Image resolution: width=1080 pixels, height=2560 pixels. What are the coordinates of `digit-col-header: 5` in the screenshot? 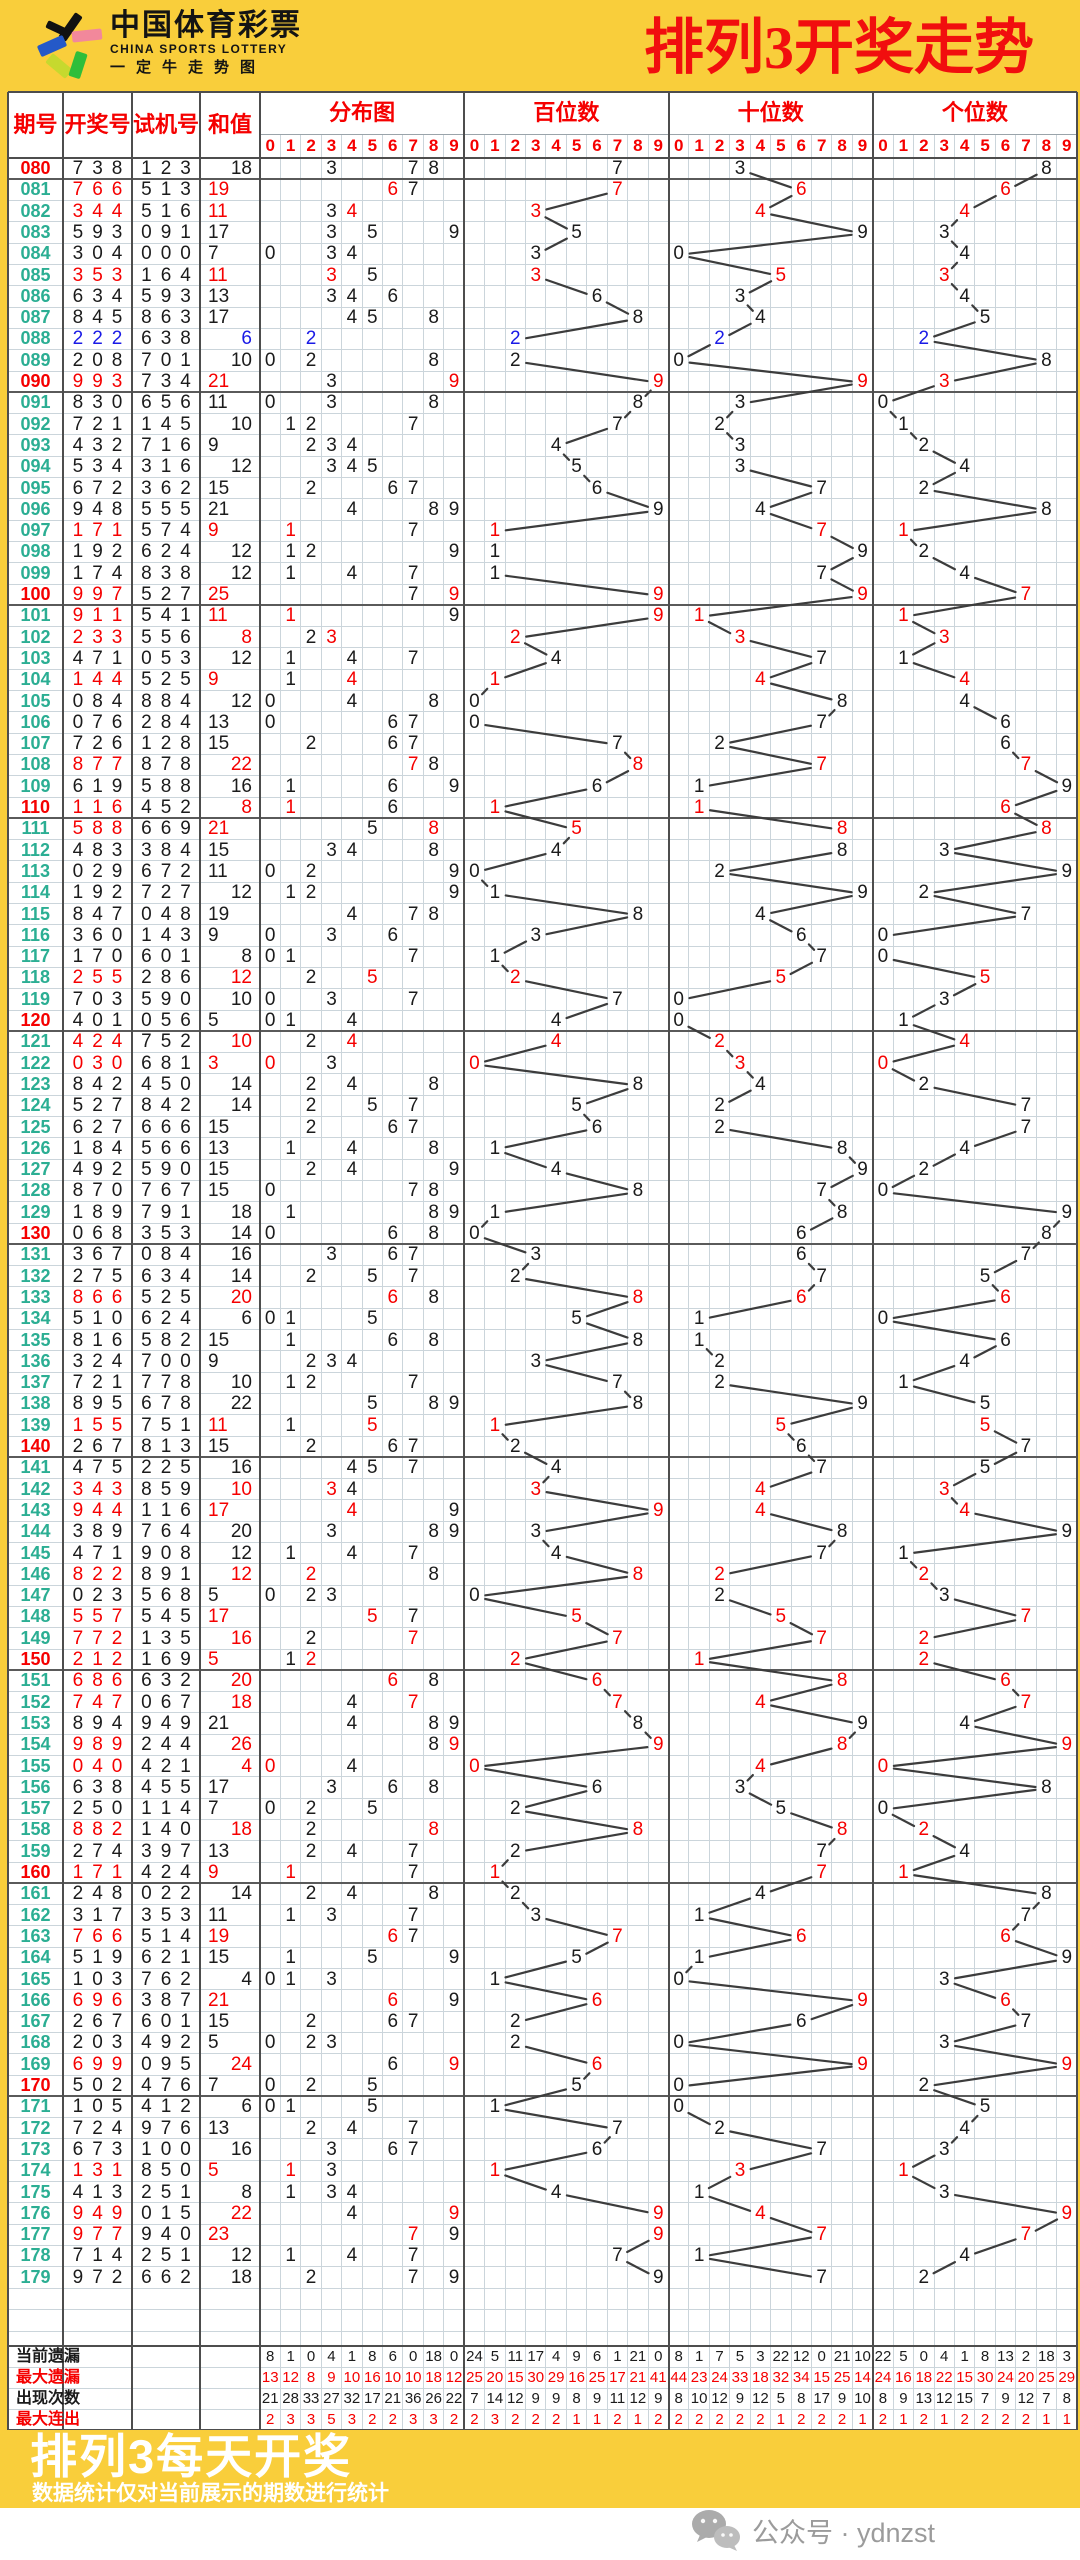 It's located at (985, 145).